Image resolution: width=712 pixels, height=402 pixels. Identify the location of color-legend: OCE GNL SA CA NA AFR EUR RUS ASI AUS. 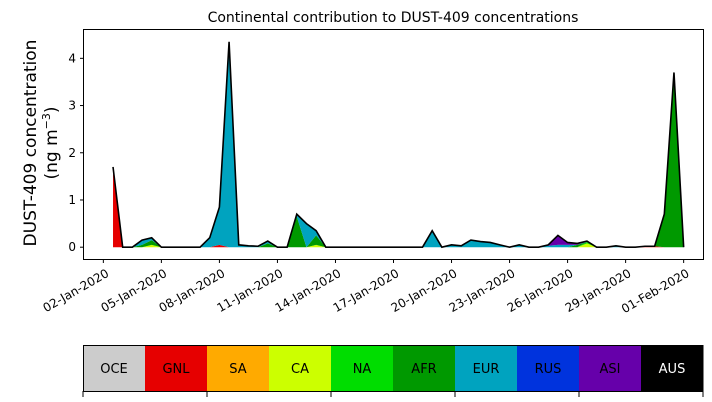
(393, 371).